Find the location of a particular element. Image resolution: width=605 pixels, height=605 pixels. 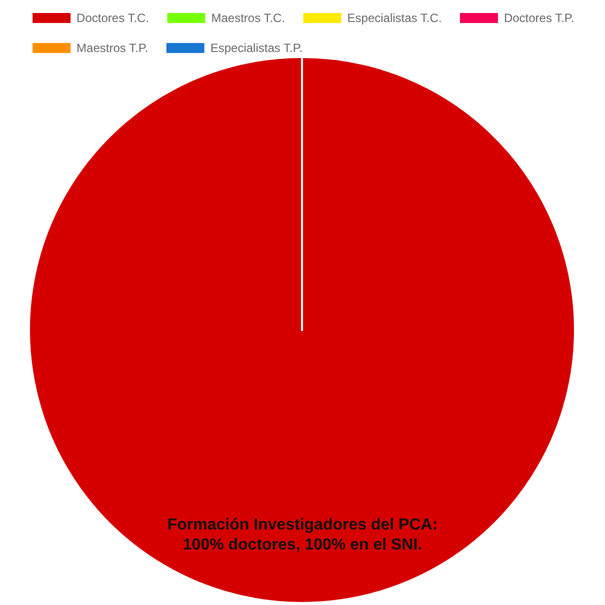

legend-label: Especialistas T.C. is located at coordinates (394, 18).